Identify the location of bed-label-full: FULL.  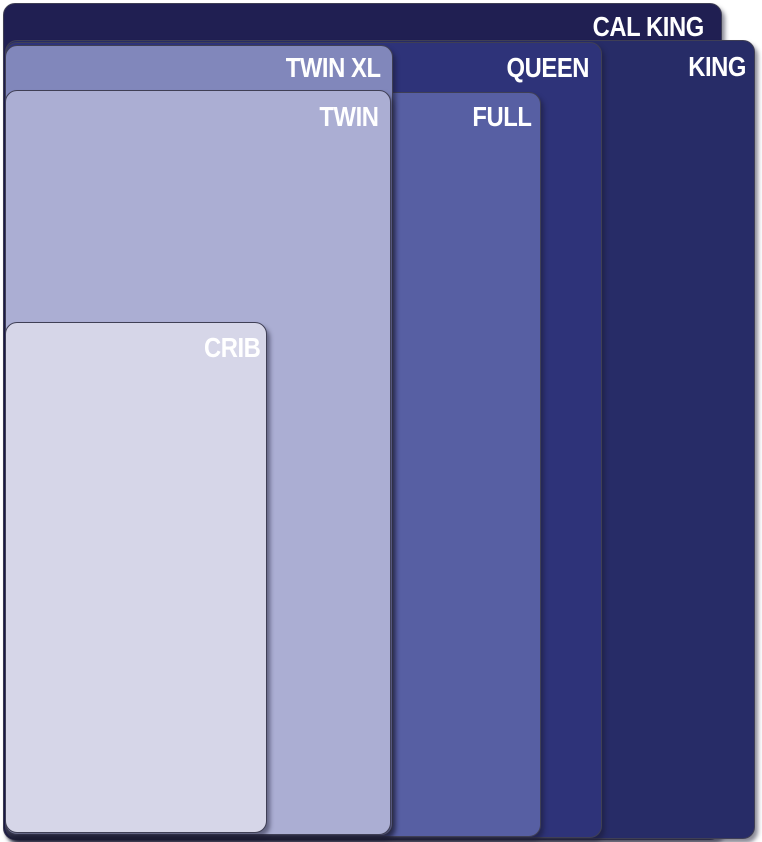
(502, 116).